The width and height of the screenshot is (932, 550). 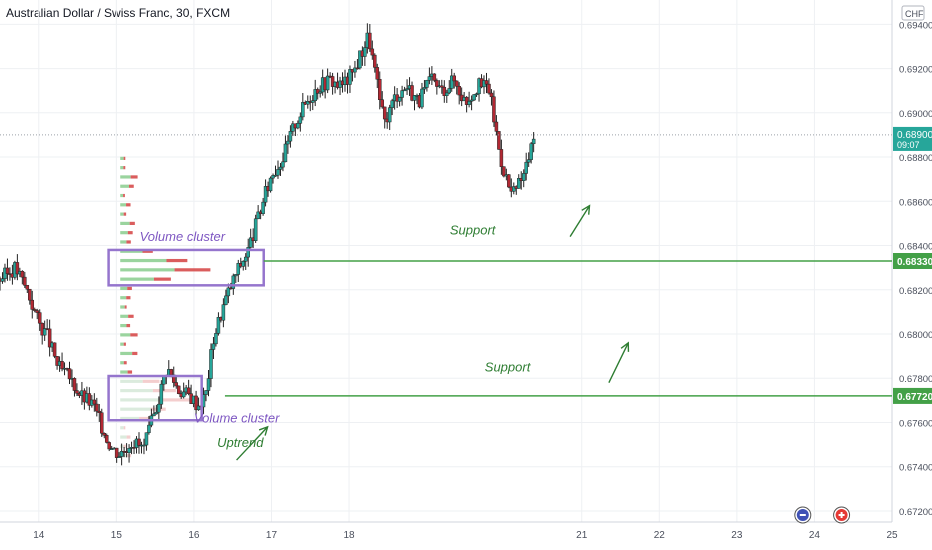 What do you see at coordinates (660, 535) in the screenshot?
I see `x-tick-label: 22` at bounding box center [660, 535].